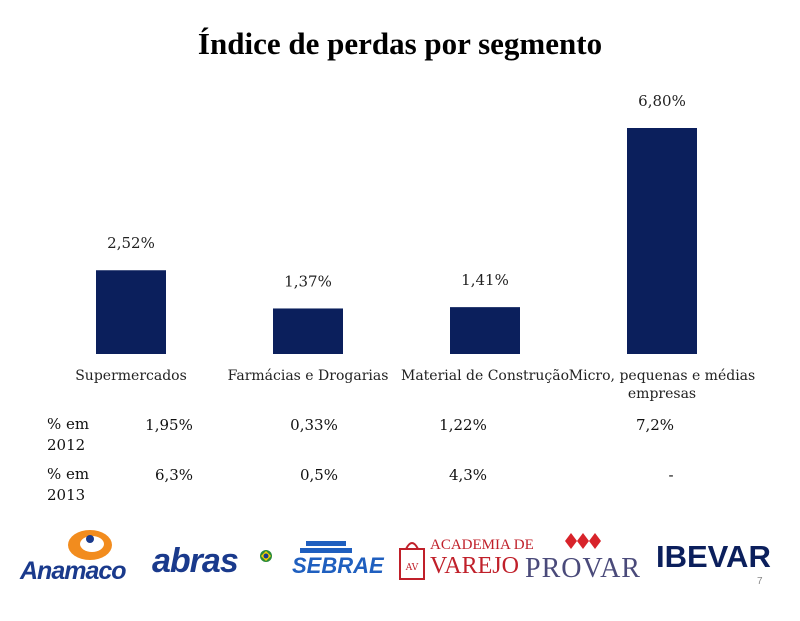 This screenshot has width=800, height=621. I want to click on table-cell: 4,3%, so click(468, 475).